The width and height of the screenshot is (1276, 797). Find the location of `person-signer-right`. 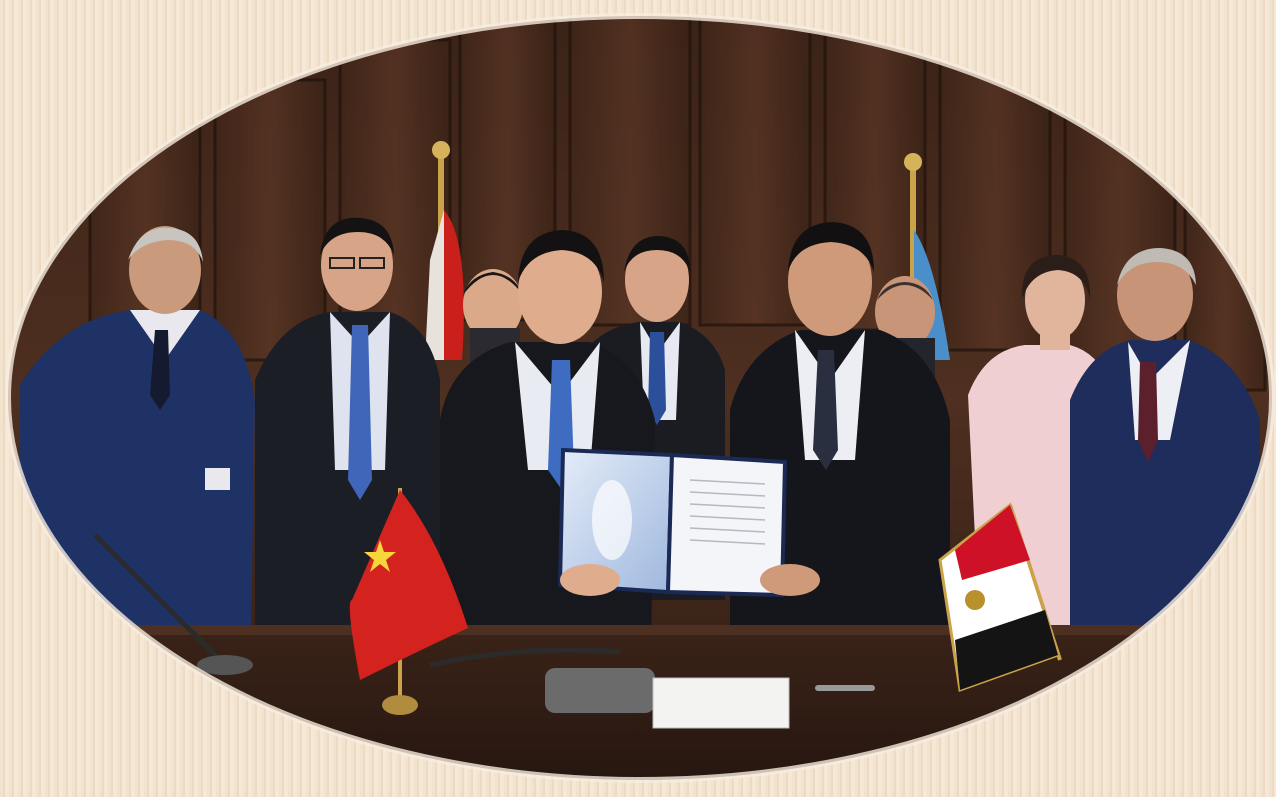

person-signer-right is located at coordinates (840, 461).